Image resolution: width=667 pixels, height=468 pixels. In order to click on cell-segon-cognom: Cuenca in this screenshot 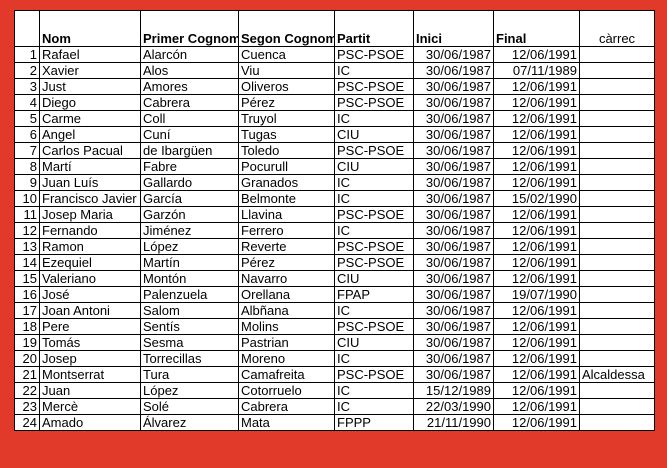, I will do `click(286, 54)`.